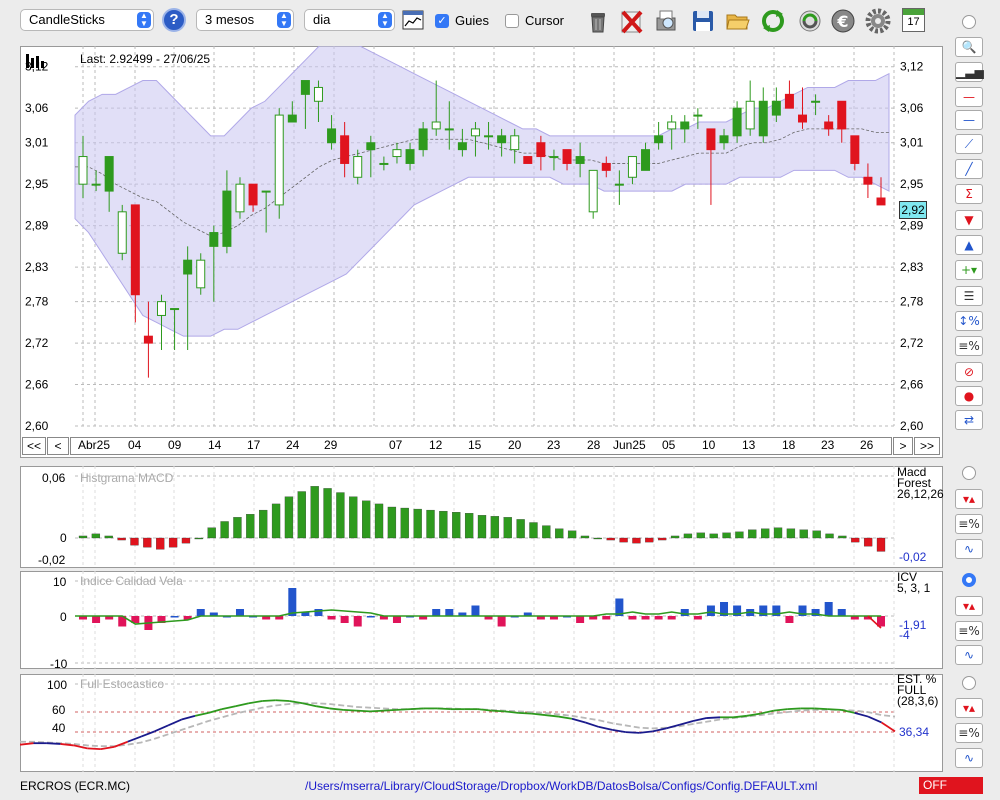  What do you see at coordinates (969, 169) in the screenshot?
I see `trendline-tool-icon: ╱` at bounding box center [969, 169].